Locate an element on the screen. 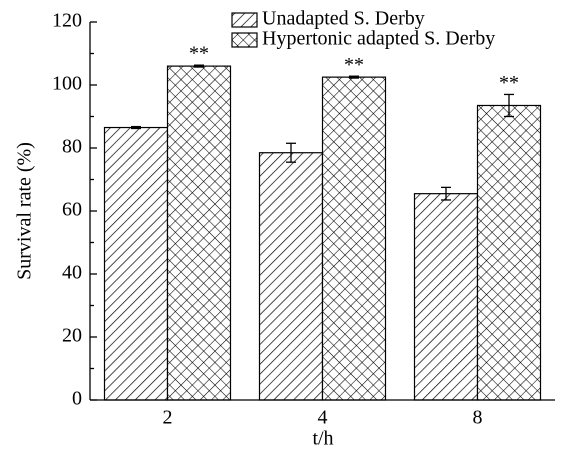 This screenshot has height=454, width=566. x-tick-label: 2 is located at coordinates (168, 418).